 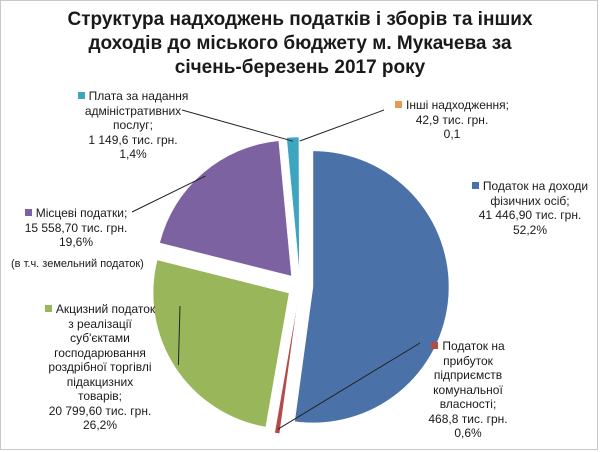 I want to click on label-admin-value: 1,4%, so click(x=133, y=154).